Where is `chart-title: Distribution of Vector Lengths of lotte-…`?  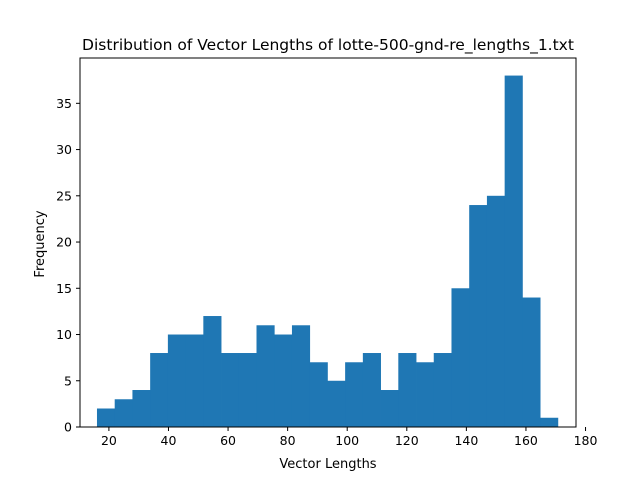 chart-title: Distribution of Vector Lengths of lotte-… is located at coordinates (328, 45).